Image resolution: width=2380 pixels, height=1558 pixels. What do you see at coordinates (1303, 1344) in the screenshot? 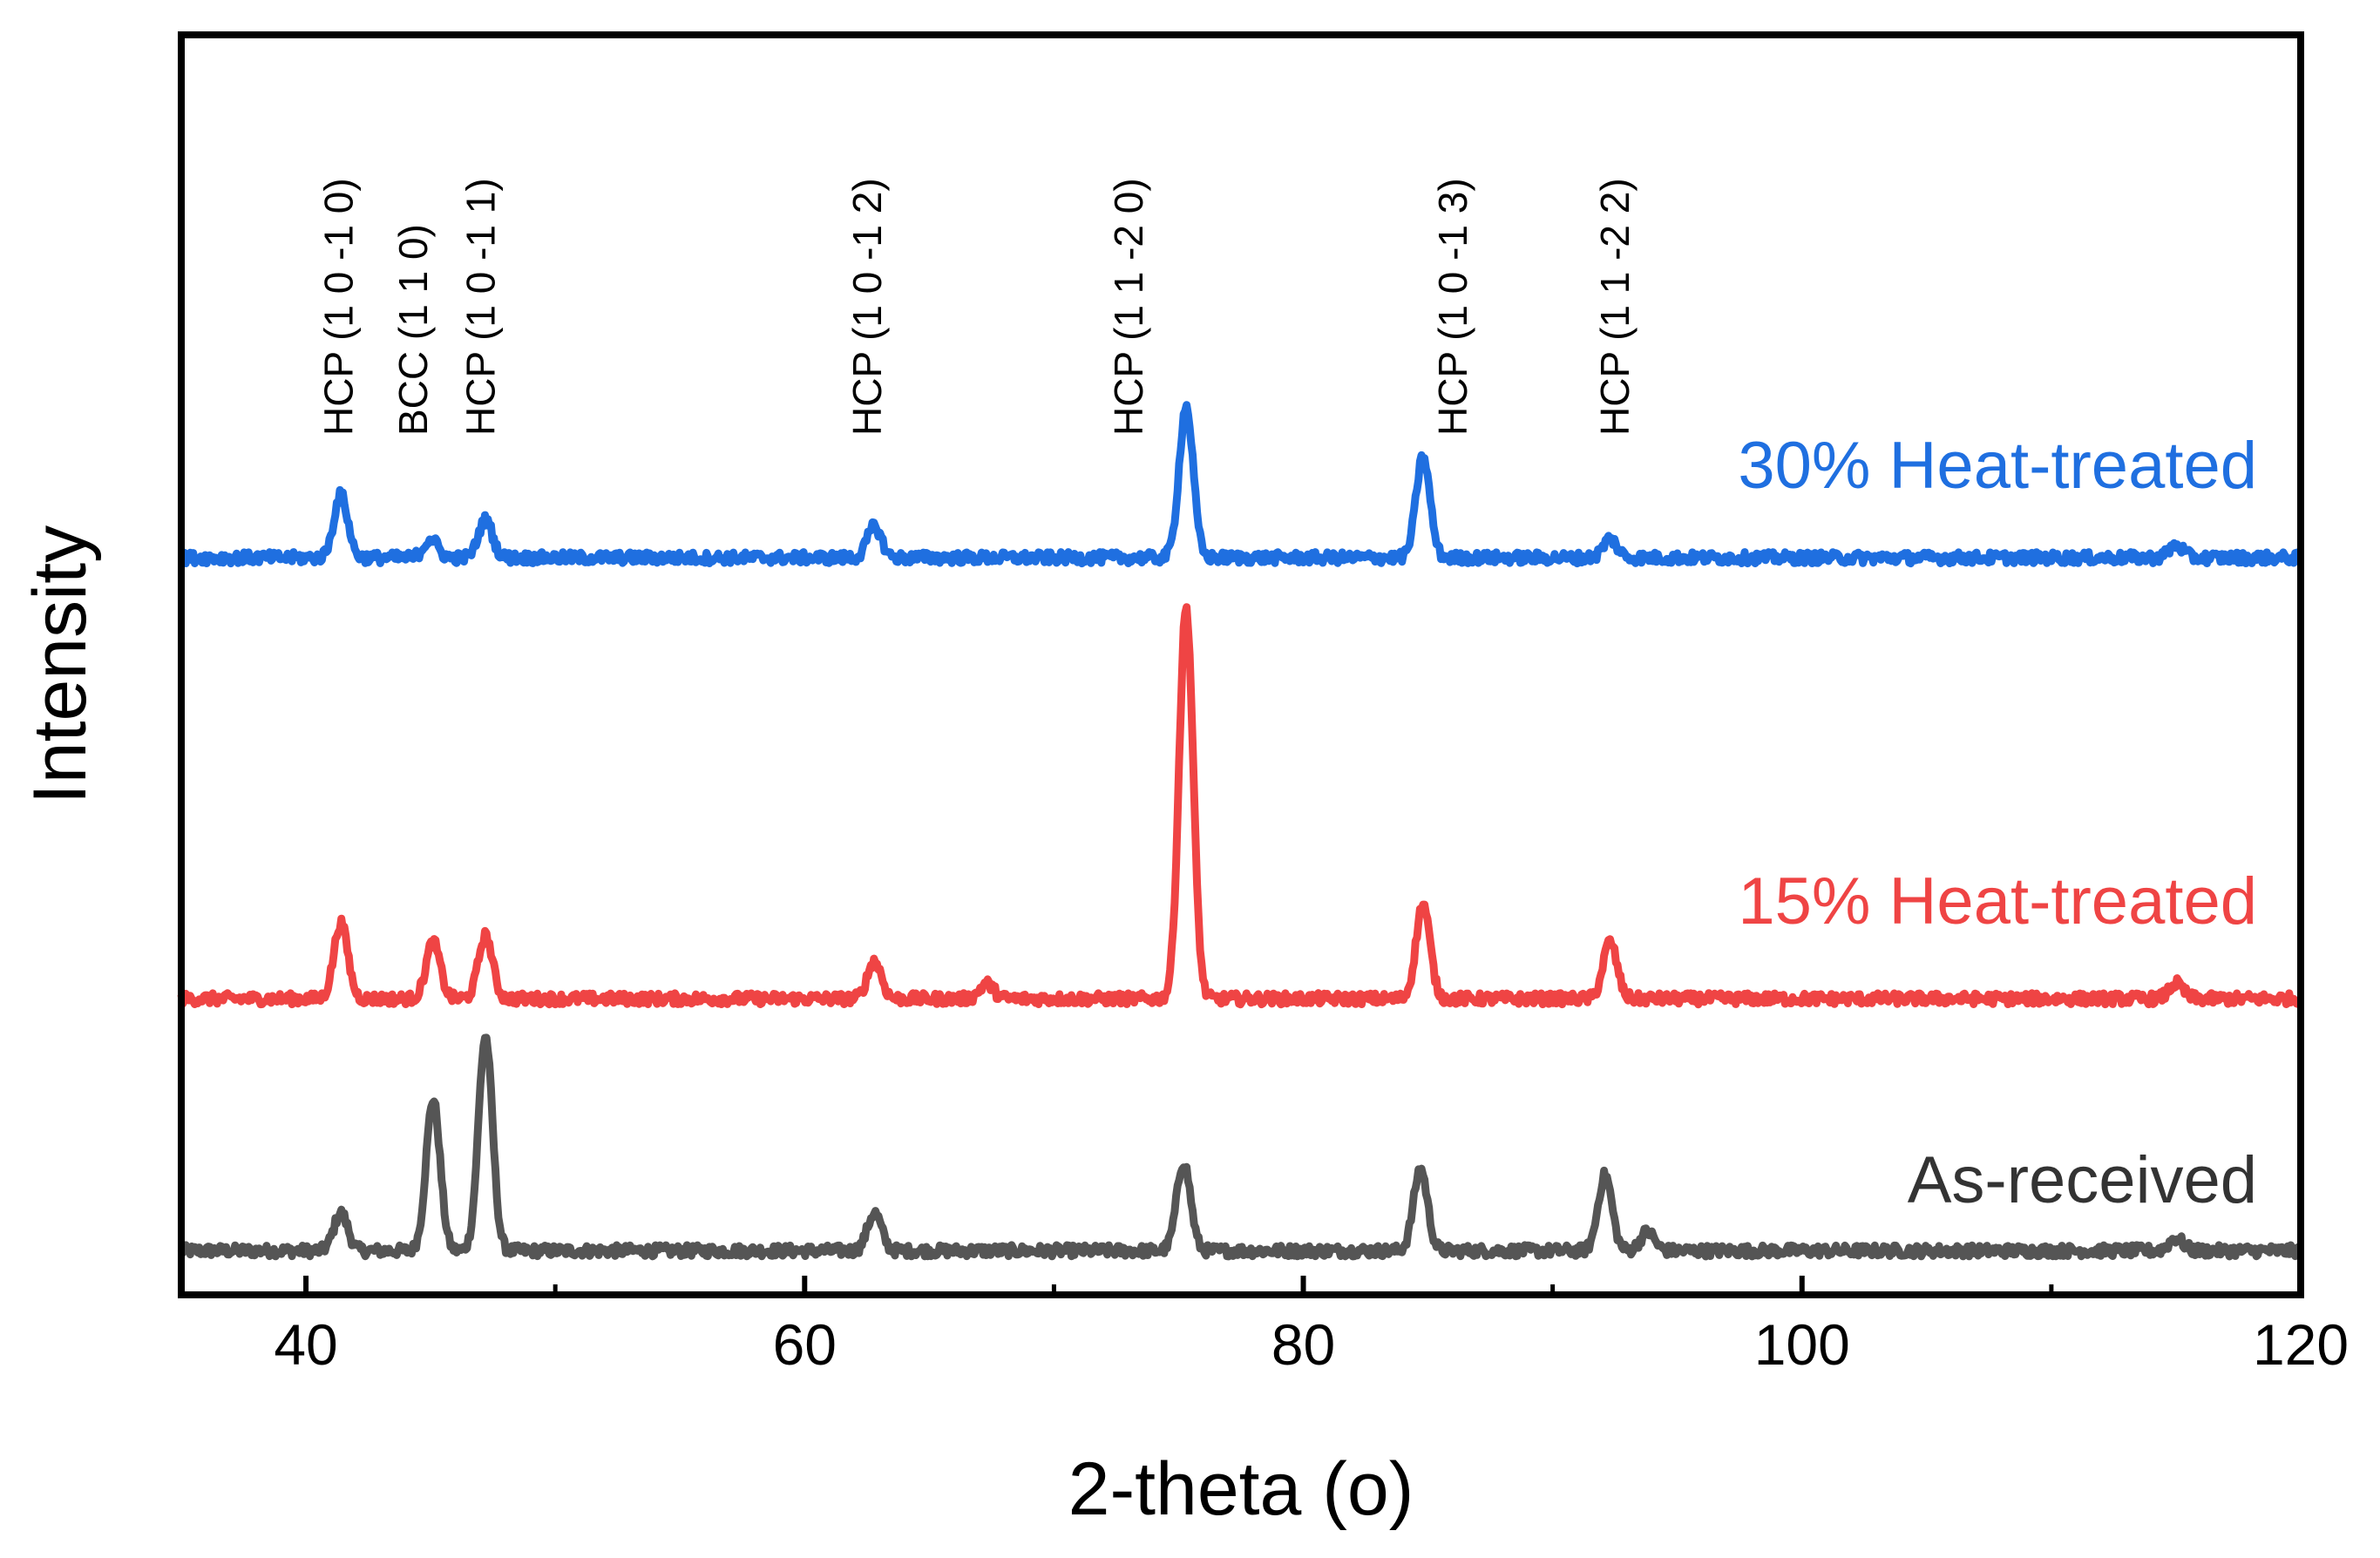
I see `x-tick-label: 80` at bounding box center [1303, 1344].